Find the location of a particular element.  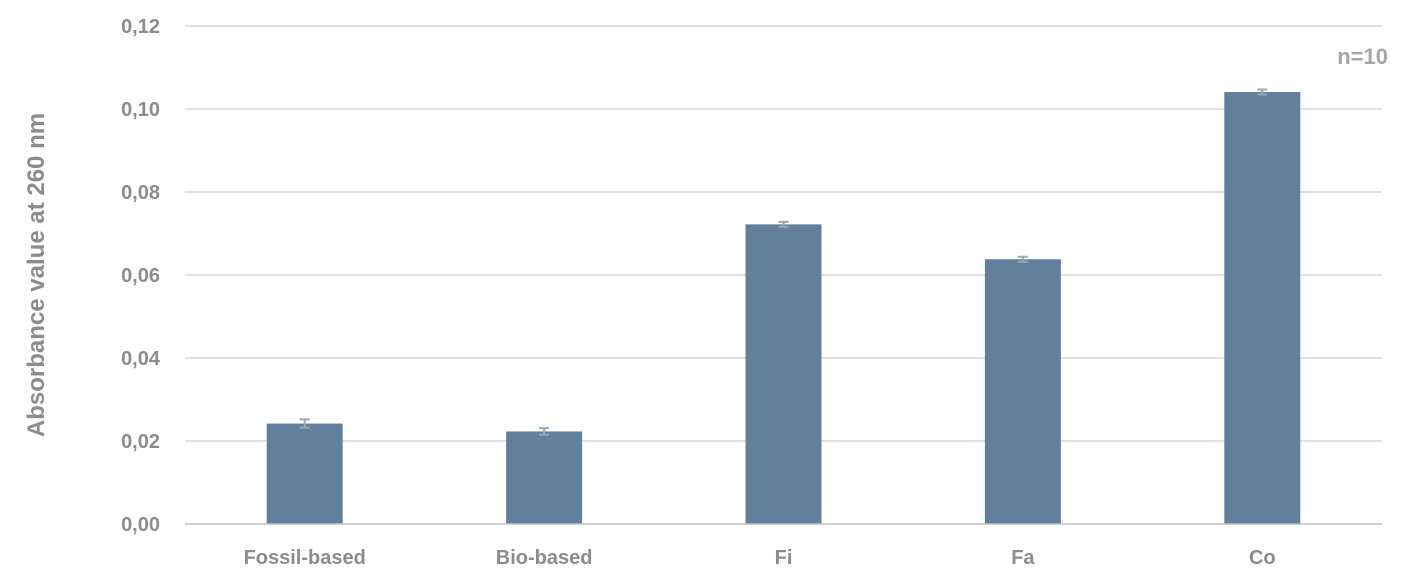

y-tick-label: 0,02 is located at coordinates (140, 442).